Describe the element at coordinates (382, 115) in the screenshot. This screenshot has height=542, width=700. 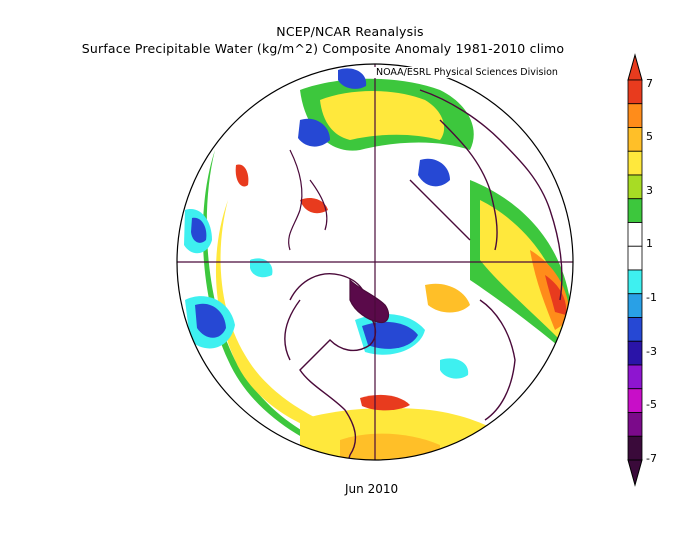
I see `anomaly-region-yellow-north` at that location.